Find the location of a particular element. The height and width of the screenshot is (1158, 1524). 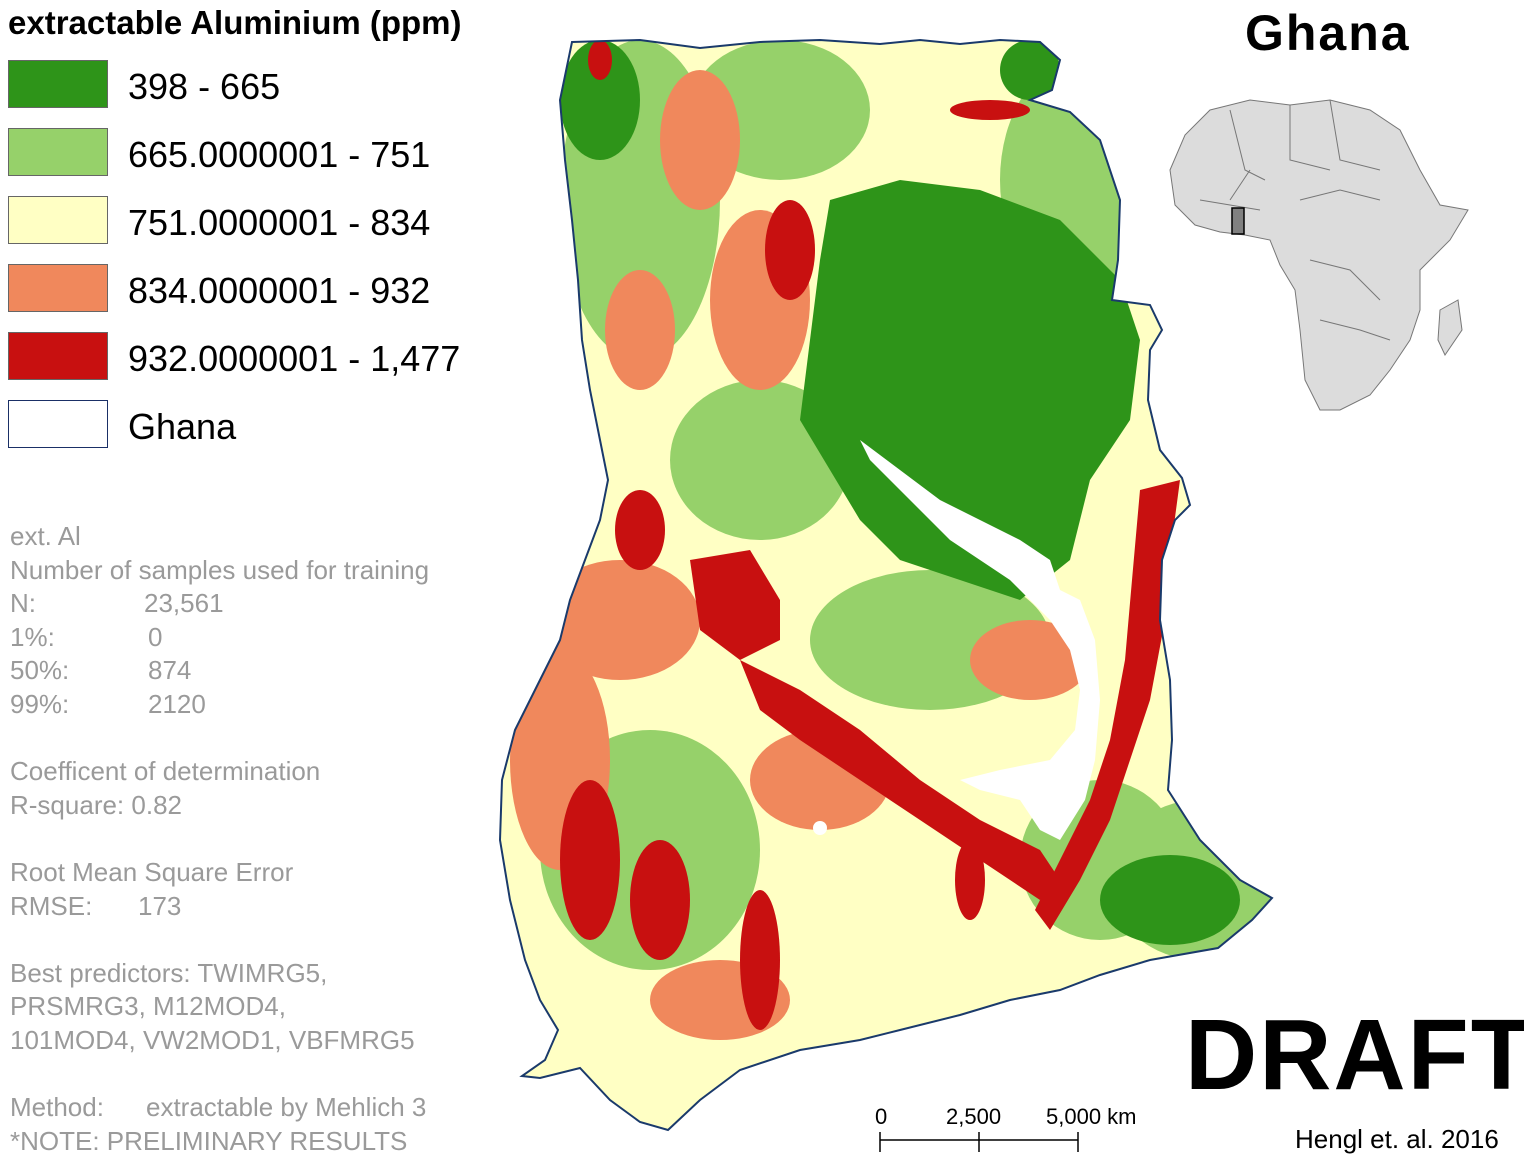

legend-label: 834.0000001 - 932 is located at coordinates (279, 290).